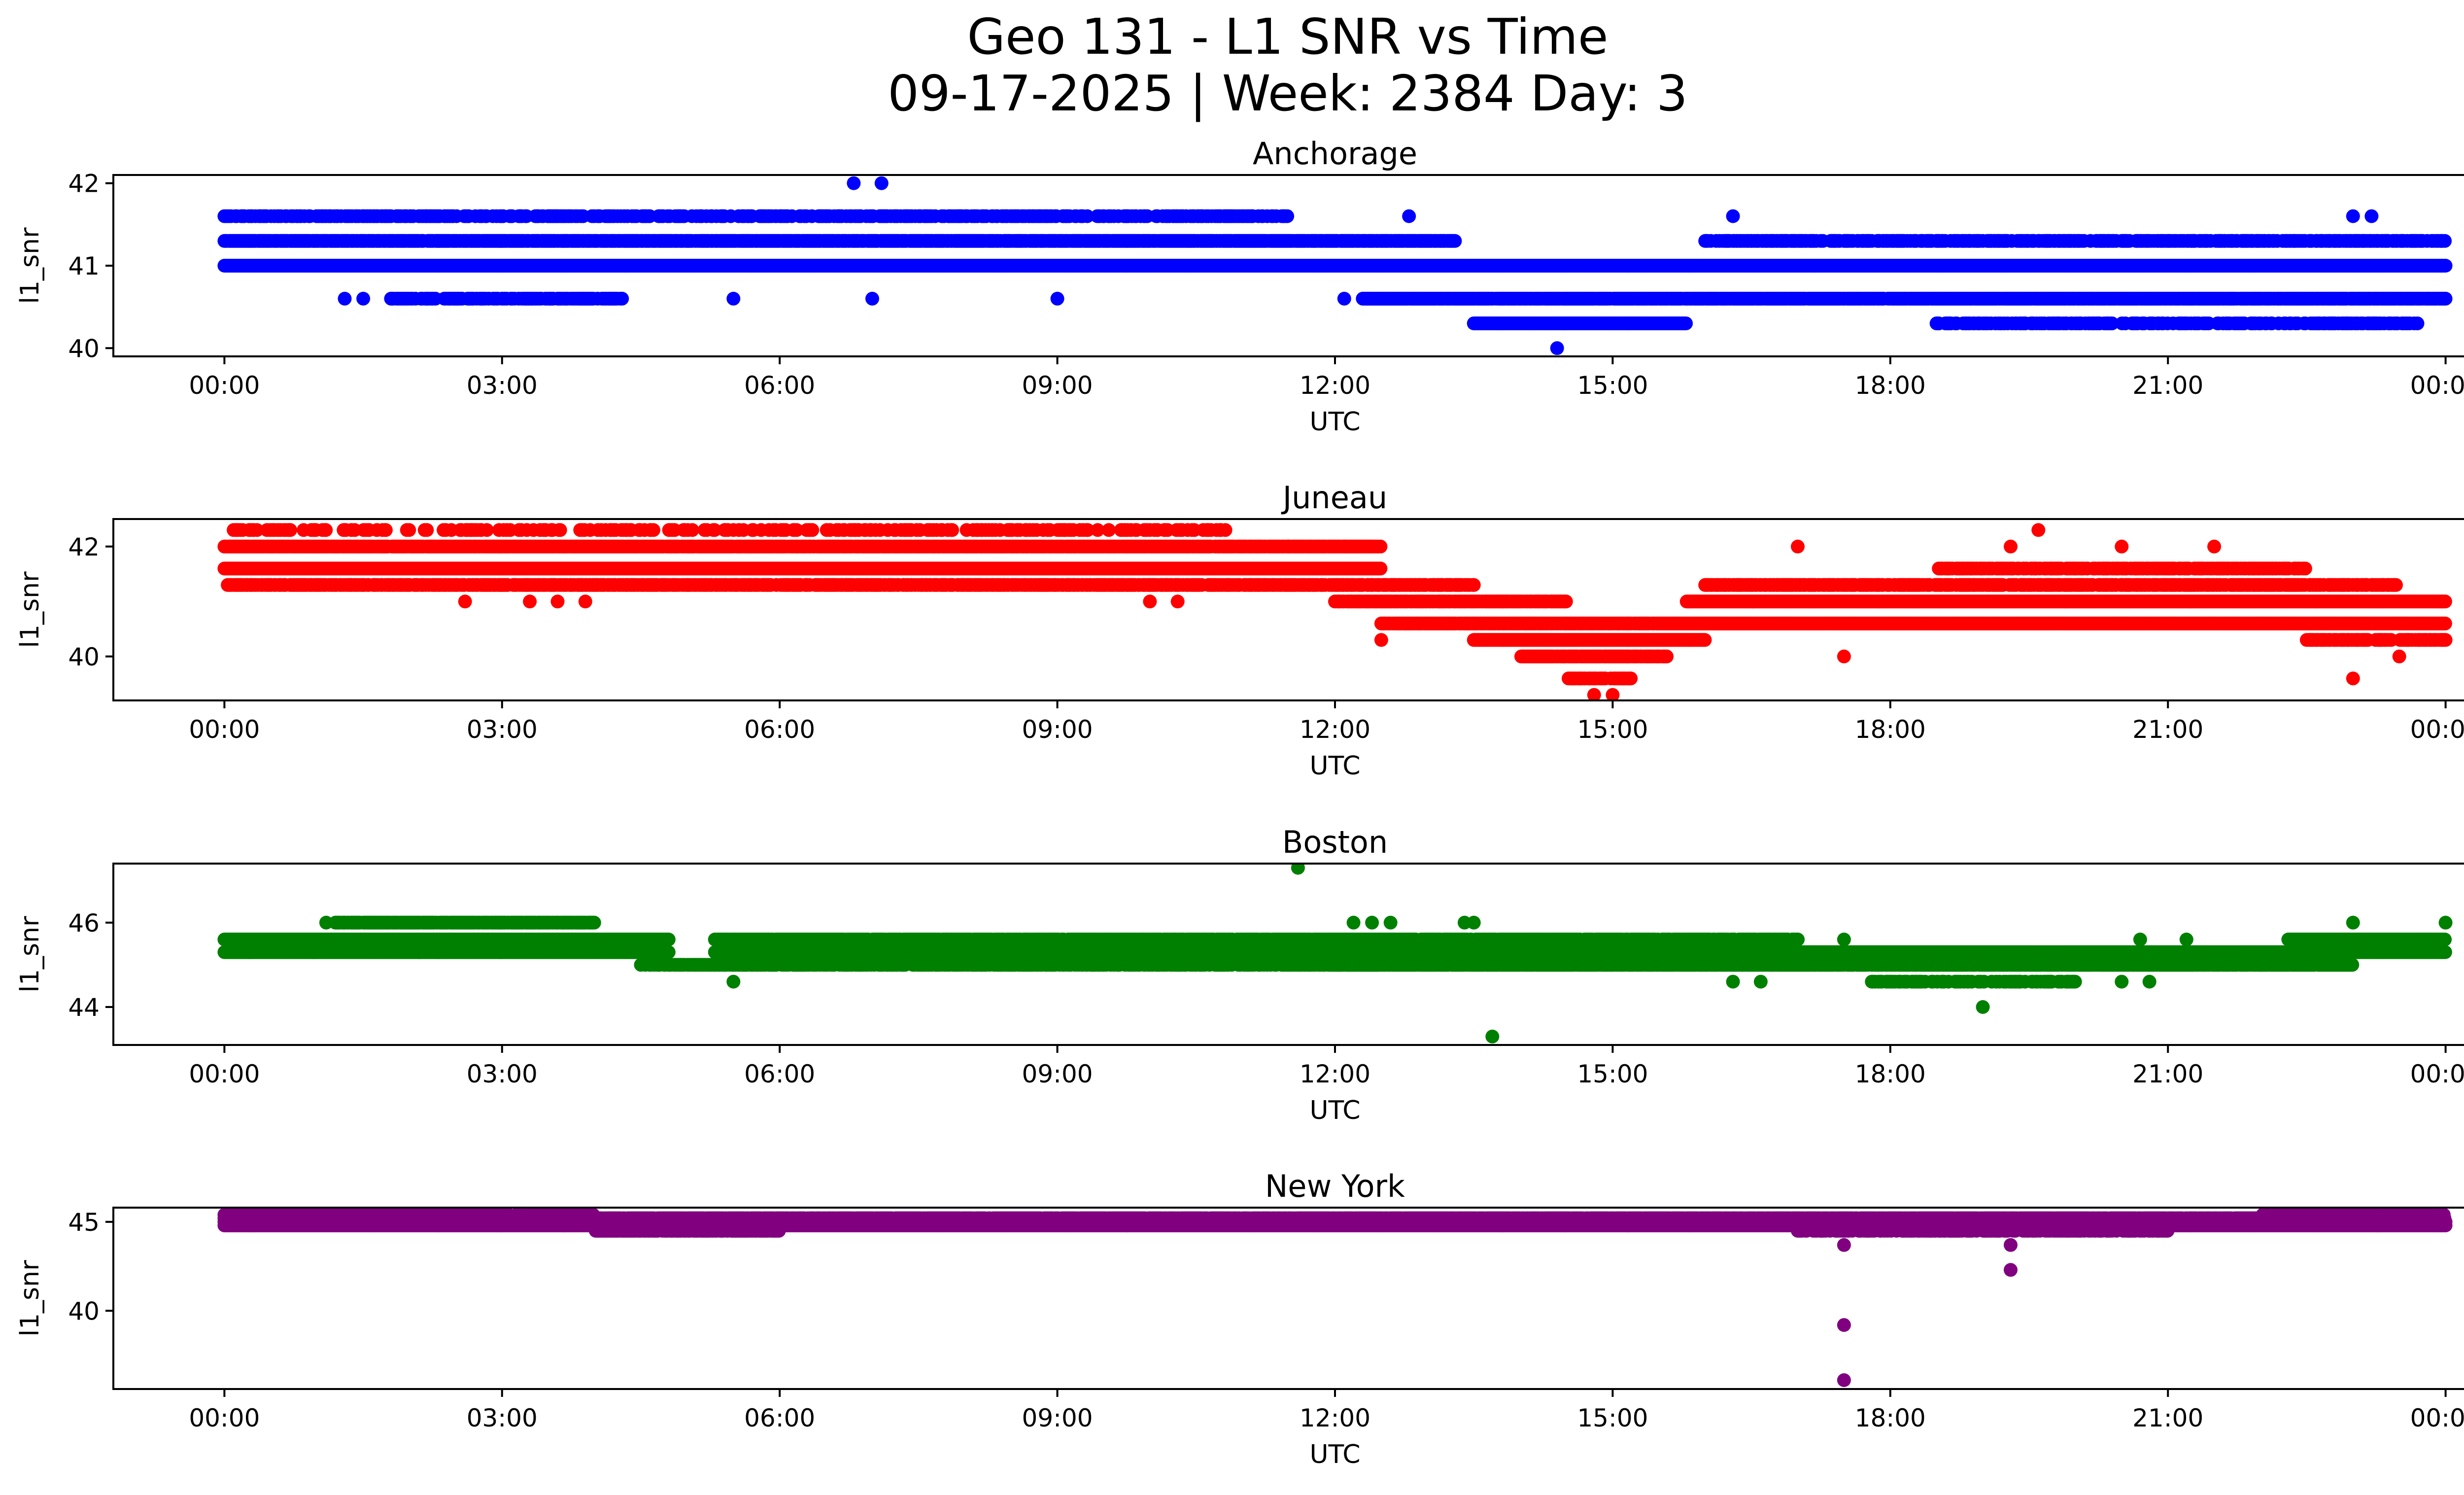  I want to click on scatter-points, so click(1335, 265).